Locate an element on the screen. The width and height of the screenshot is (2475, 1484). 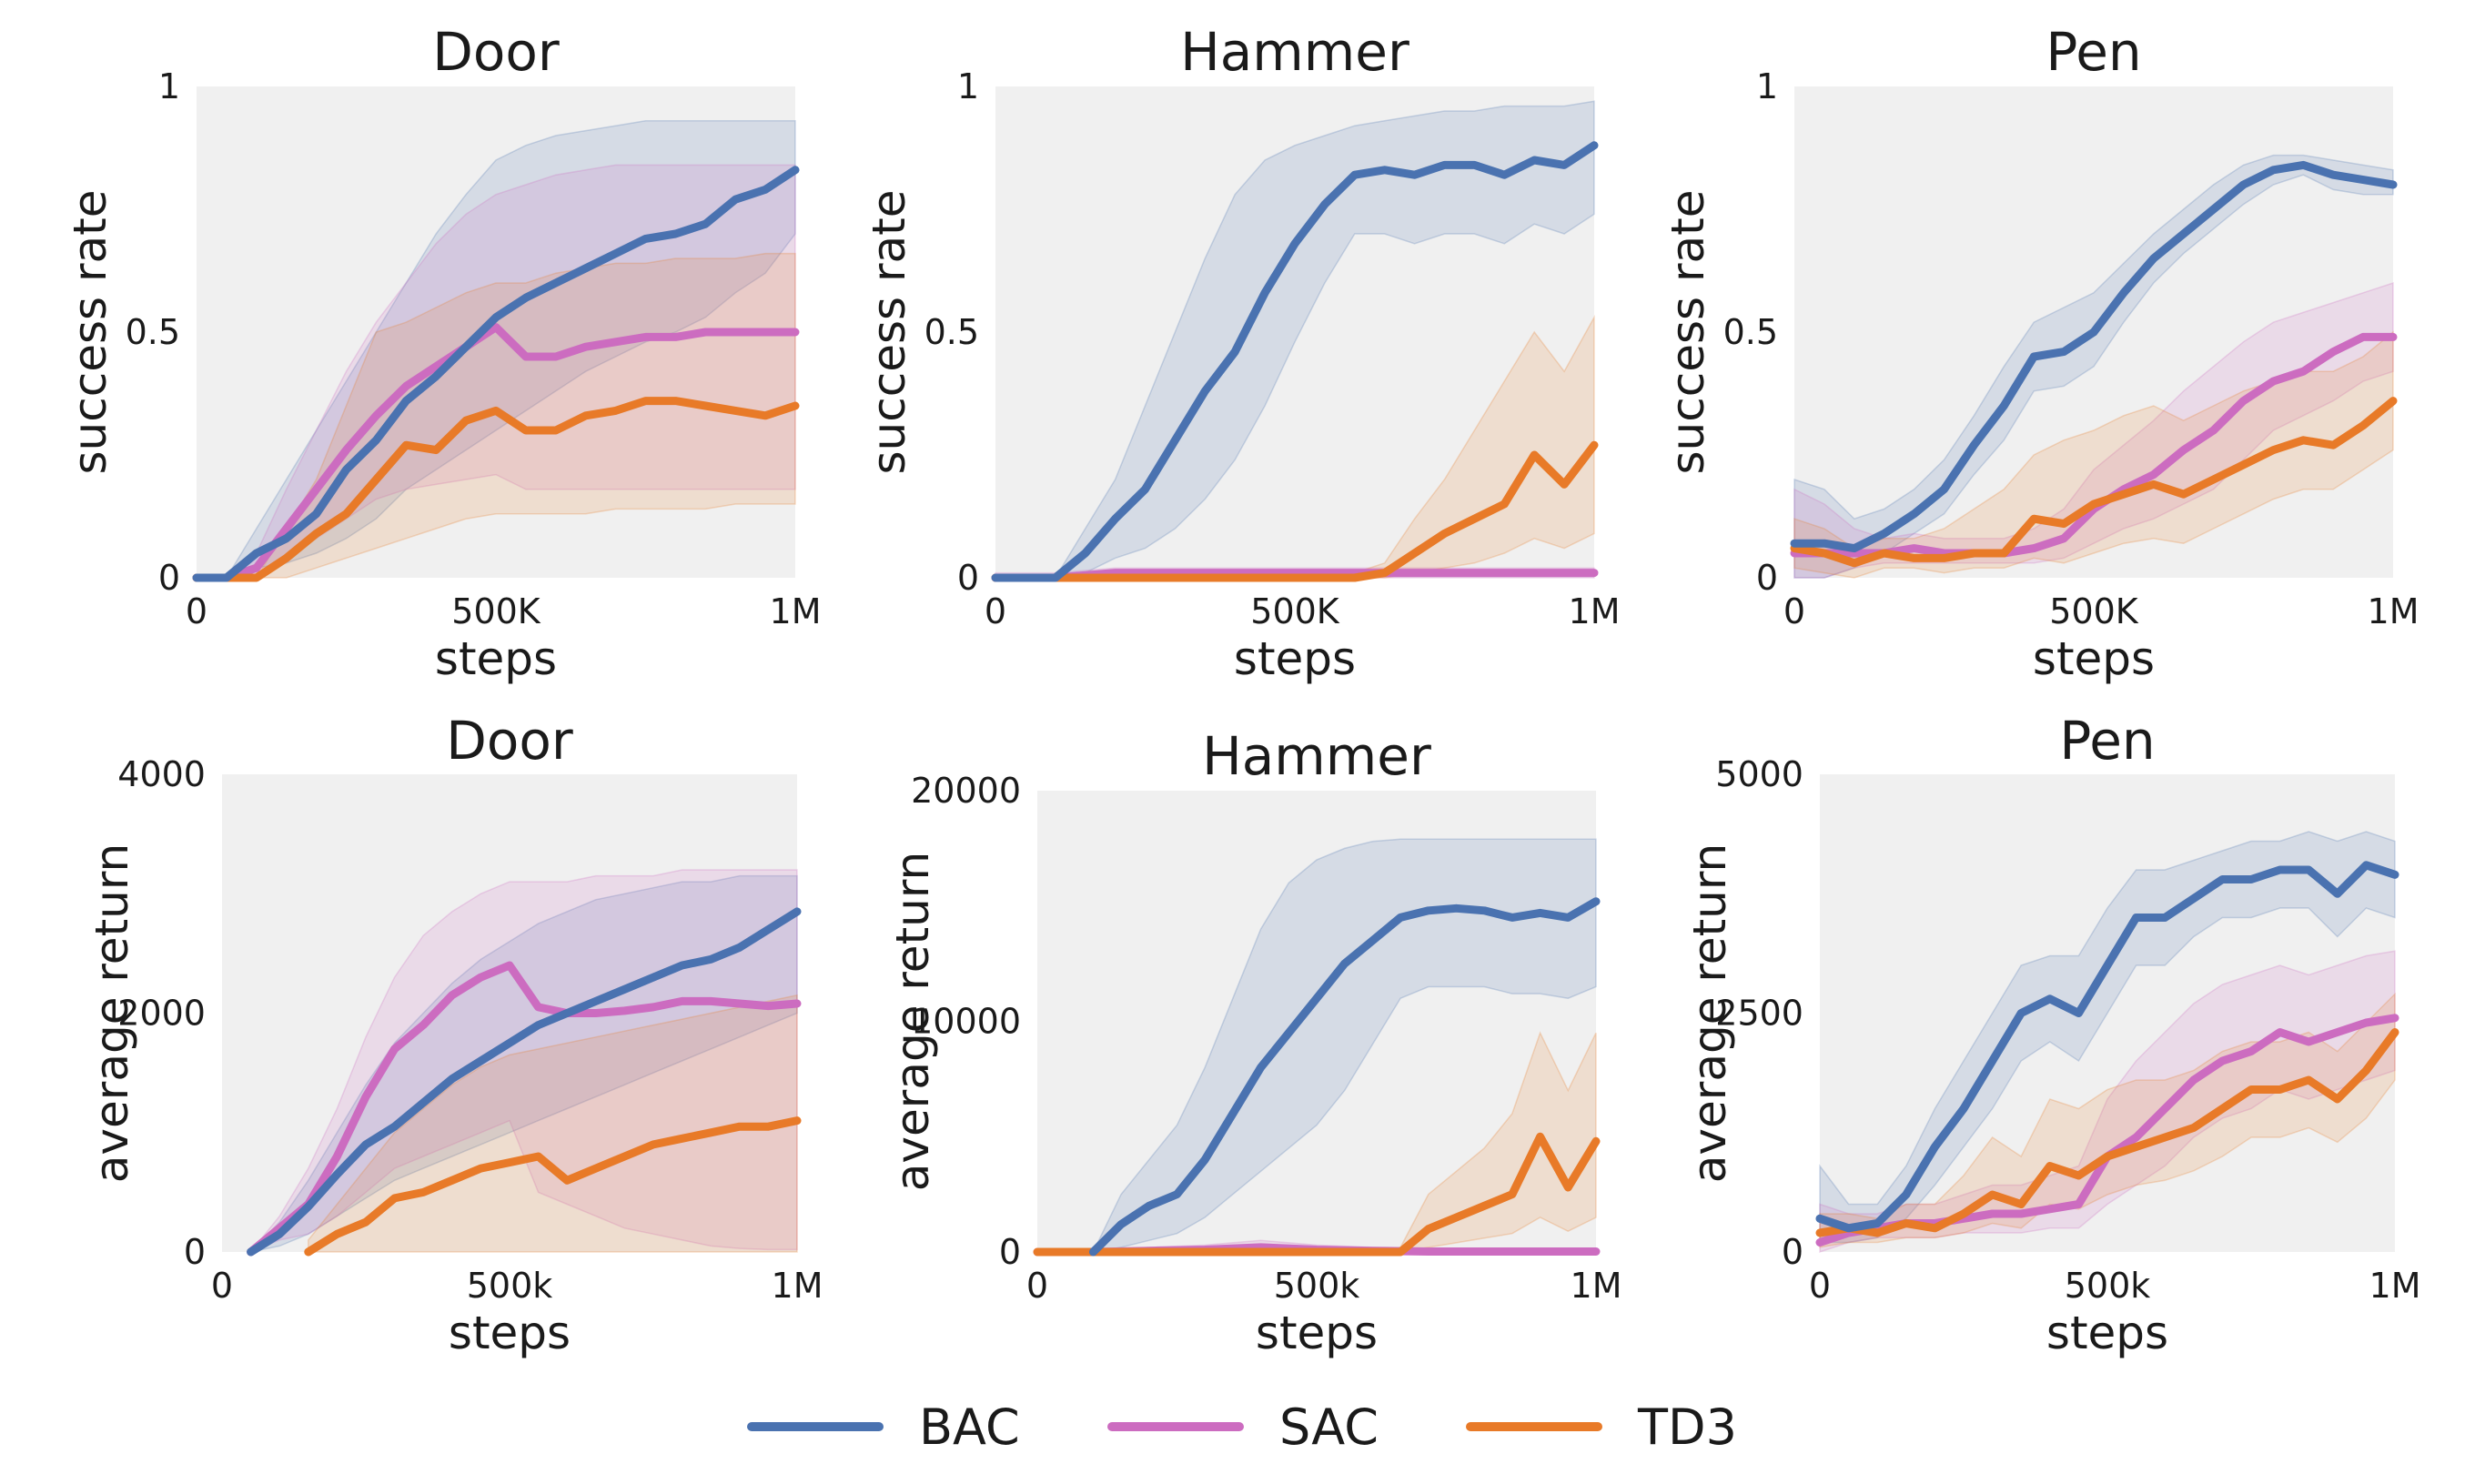
subplot-pen-success-rate: Pen 0 0.5 1 0 500K 1M steps success rate is located at coordinates (2041, 353).